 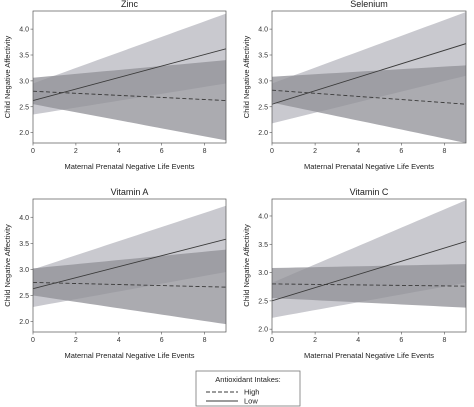 What do you see at coordinates (247, 379) in the screenshot?
I see `legend-title: Antioxidant Intakes:` at bounding box center [247, 379].